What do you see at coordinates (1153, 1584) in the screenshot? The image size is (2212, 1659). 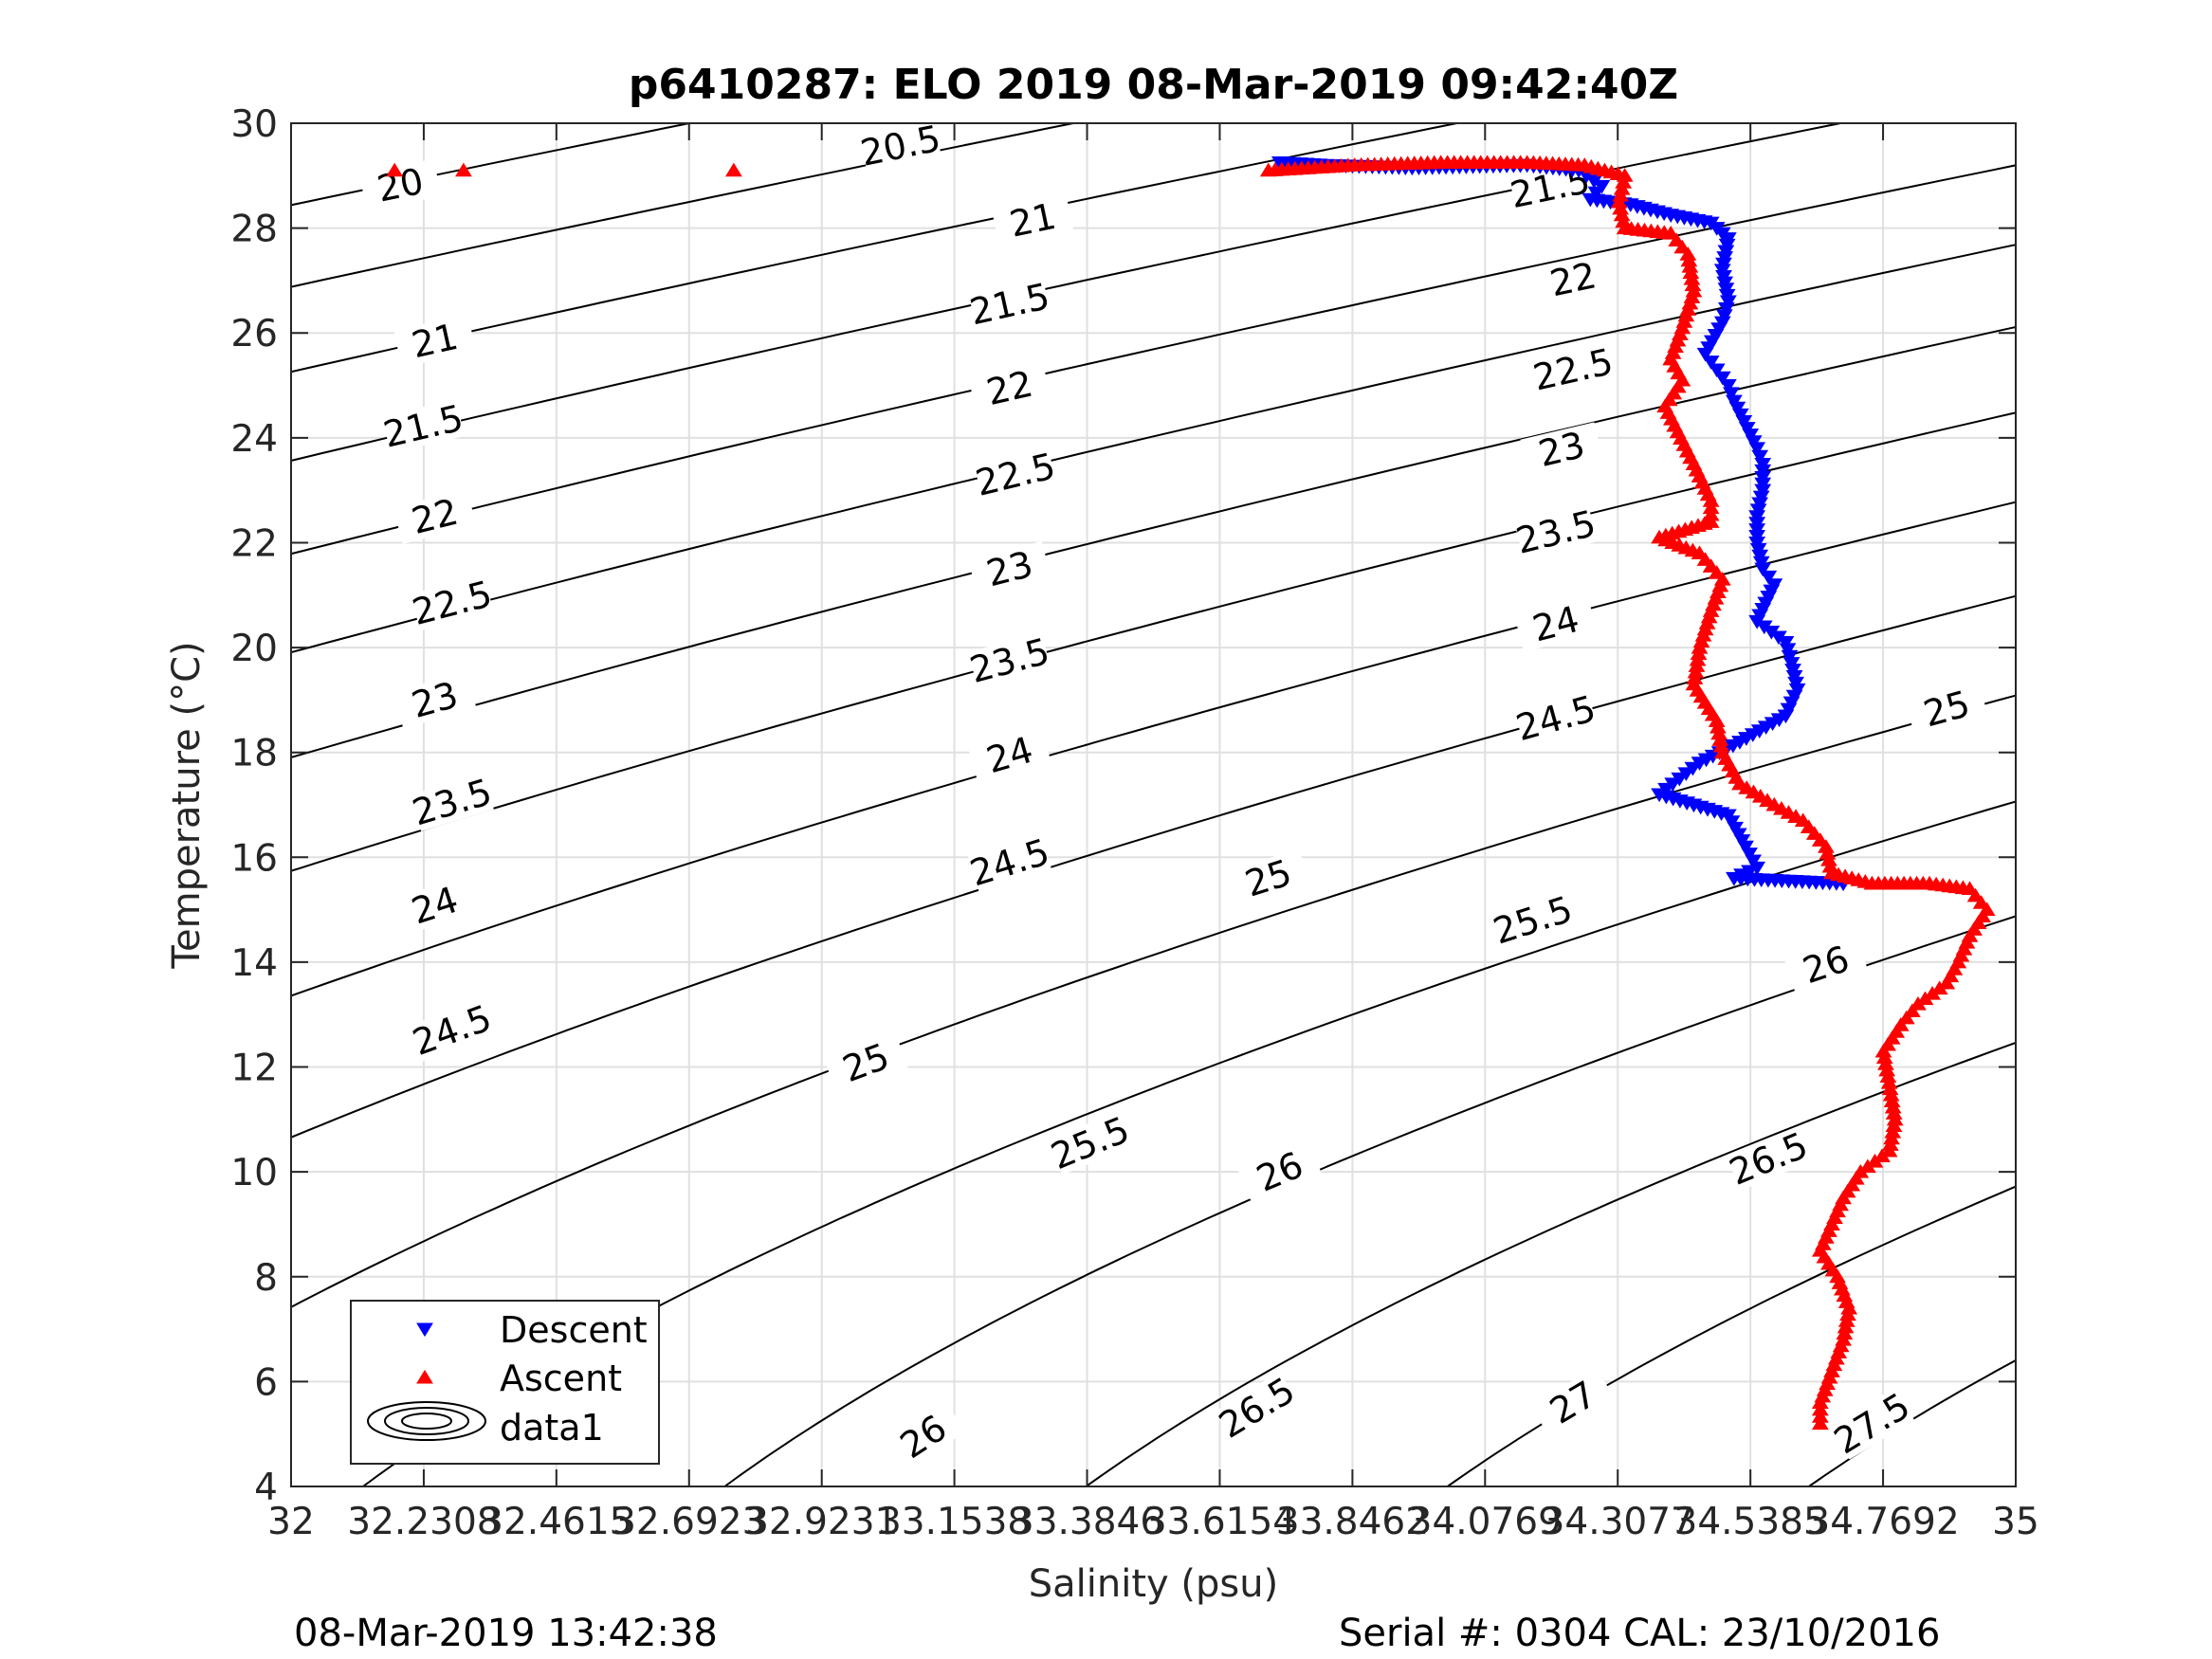 I see `x-axis-label: Salinity (psu)` at bounding box center [1153, 1584].